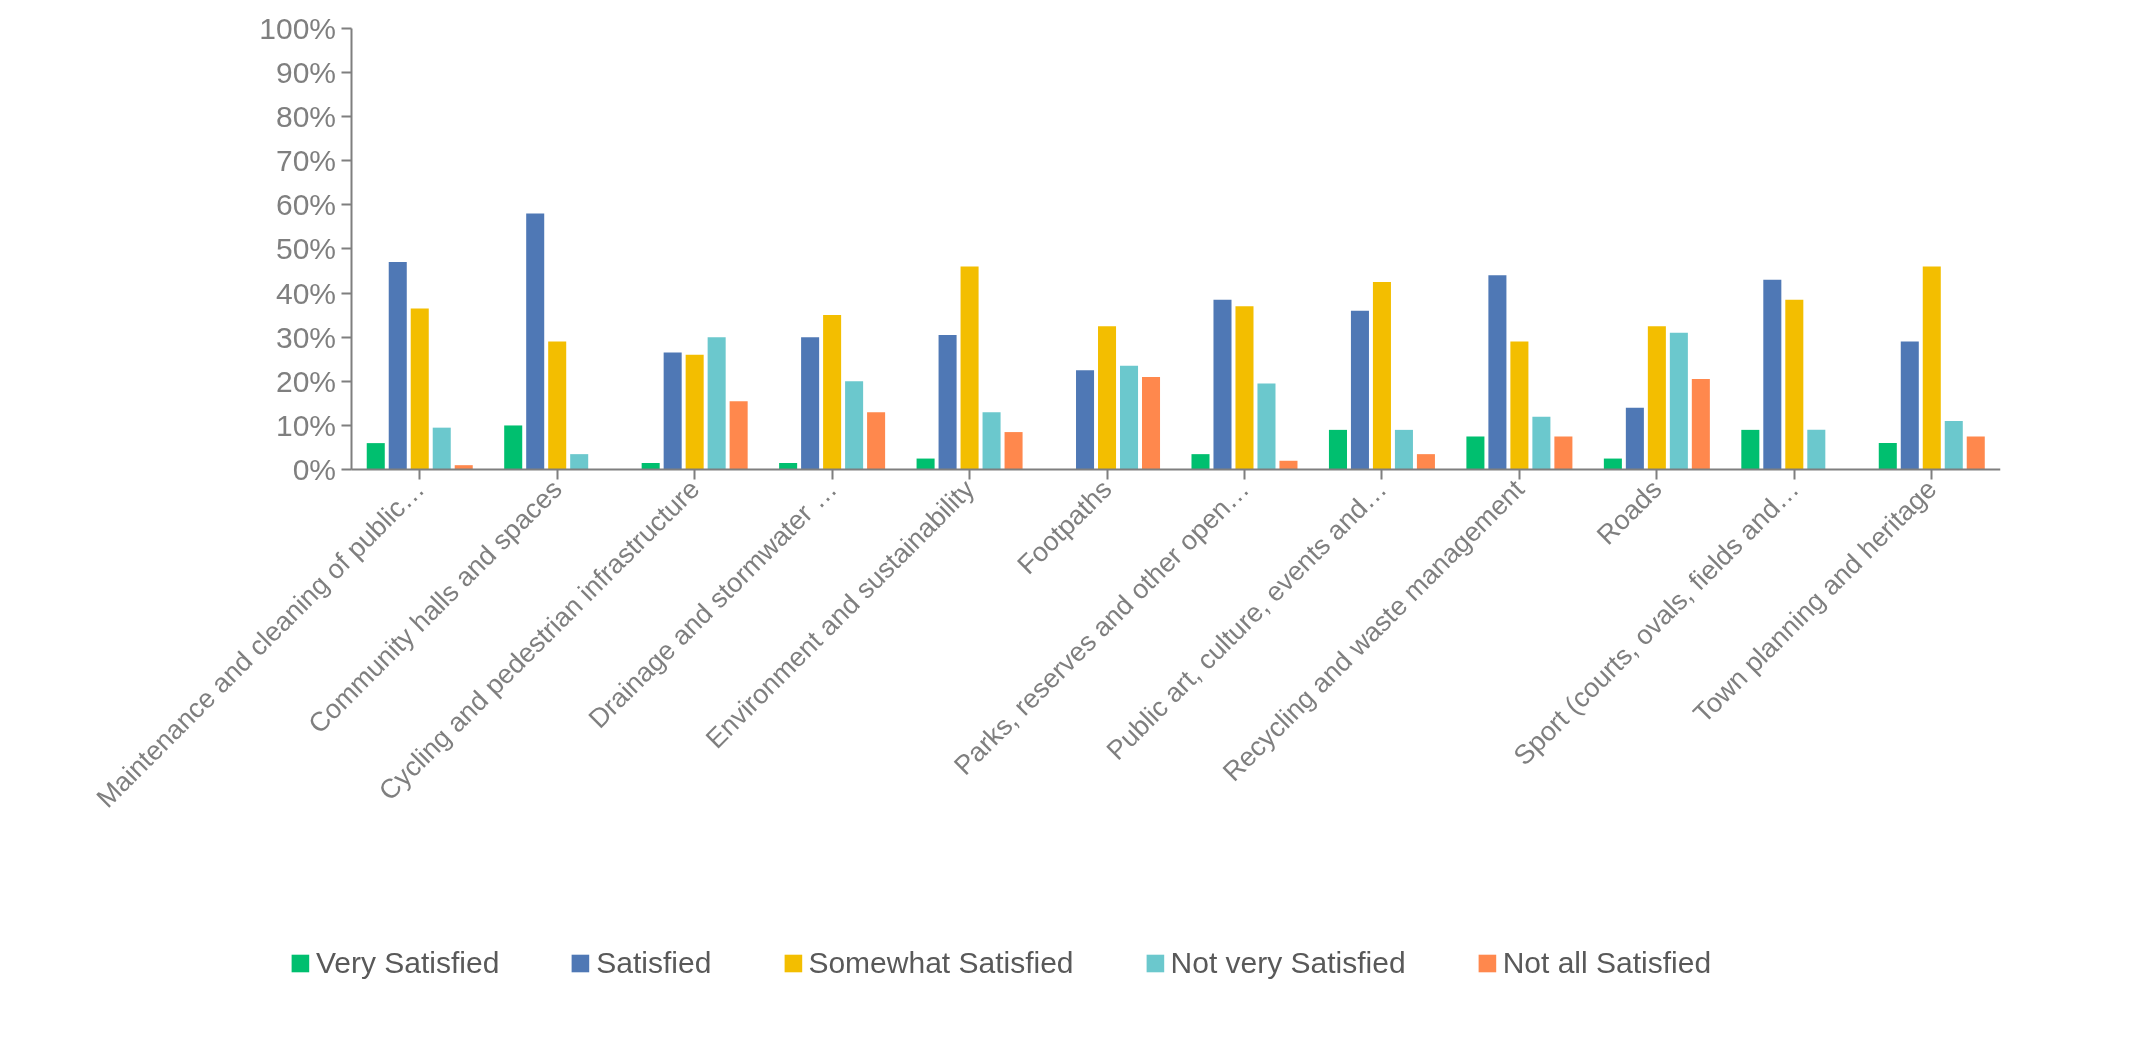 Image resolution: width=2151 pixels, height=1063 pixels. I want to click on y-tick-label: 20%, so click(306, 381).